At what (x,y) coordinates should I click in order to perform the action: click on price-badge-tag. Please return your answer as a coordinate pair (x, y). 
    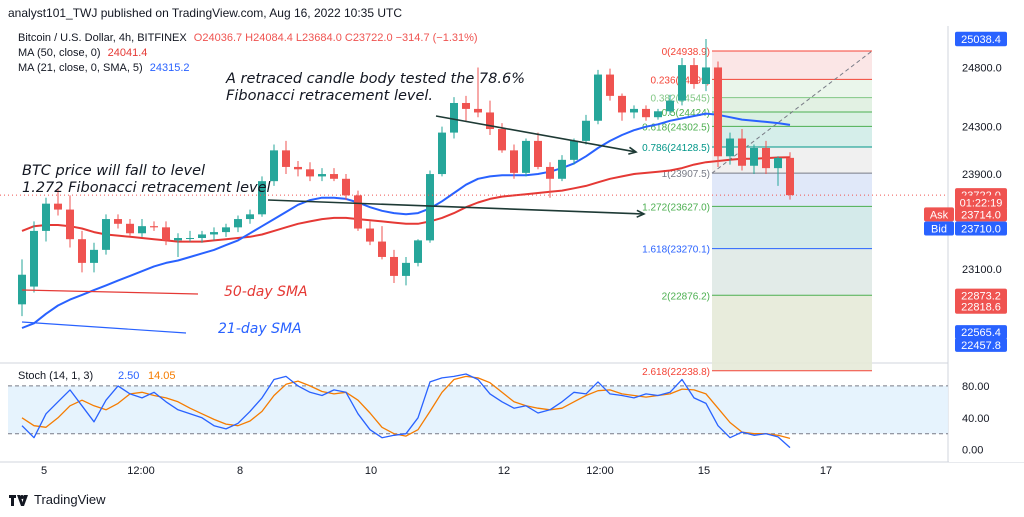
    Looking at the image, I should click on (939, 228).